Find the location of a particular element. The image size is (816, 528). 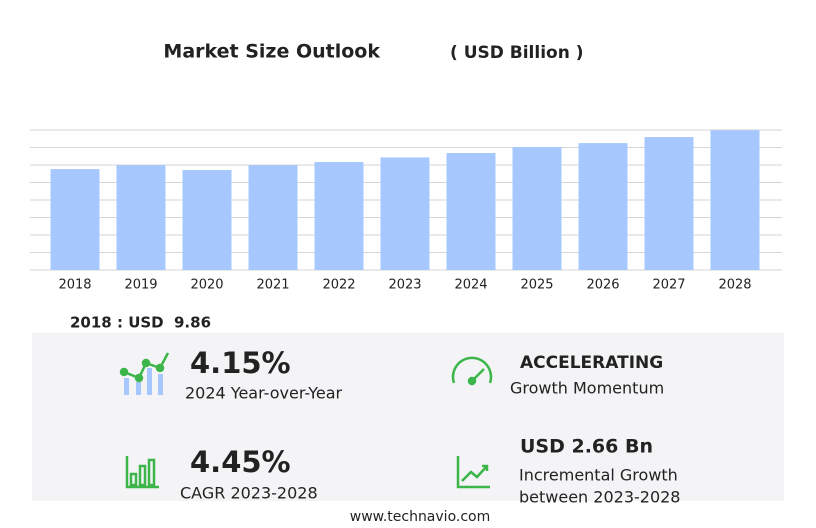

x-tick-label: 2026 is located at coordinates (602, 285).